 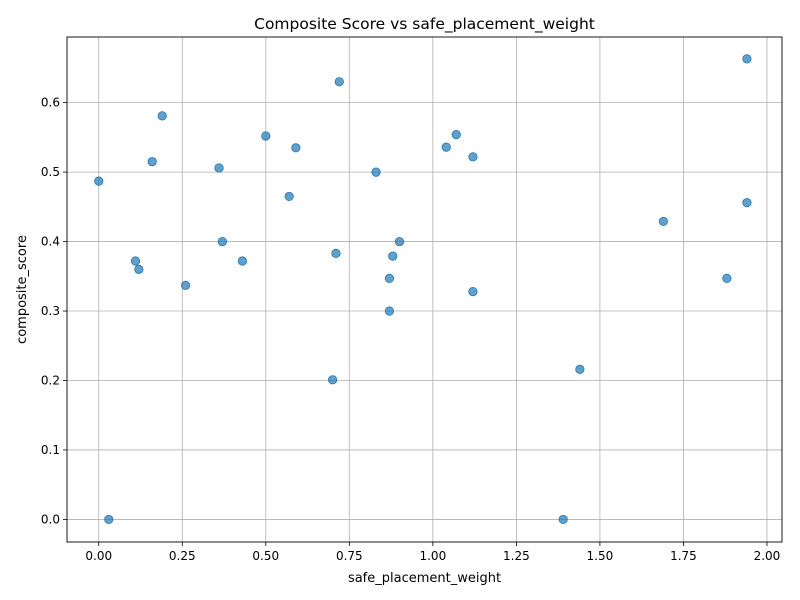 I want to click on y-tick-label: 0.2, so click(x=50, y=380).